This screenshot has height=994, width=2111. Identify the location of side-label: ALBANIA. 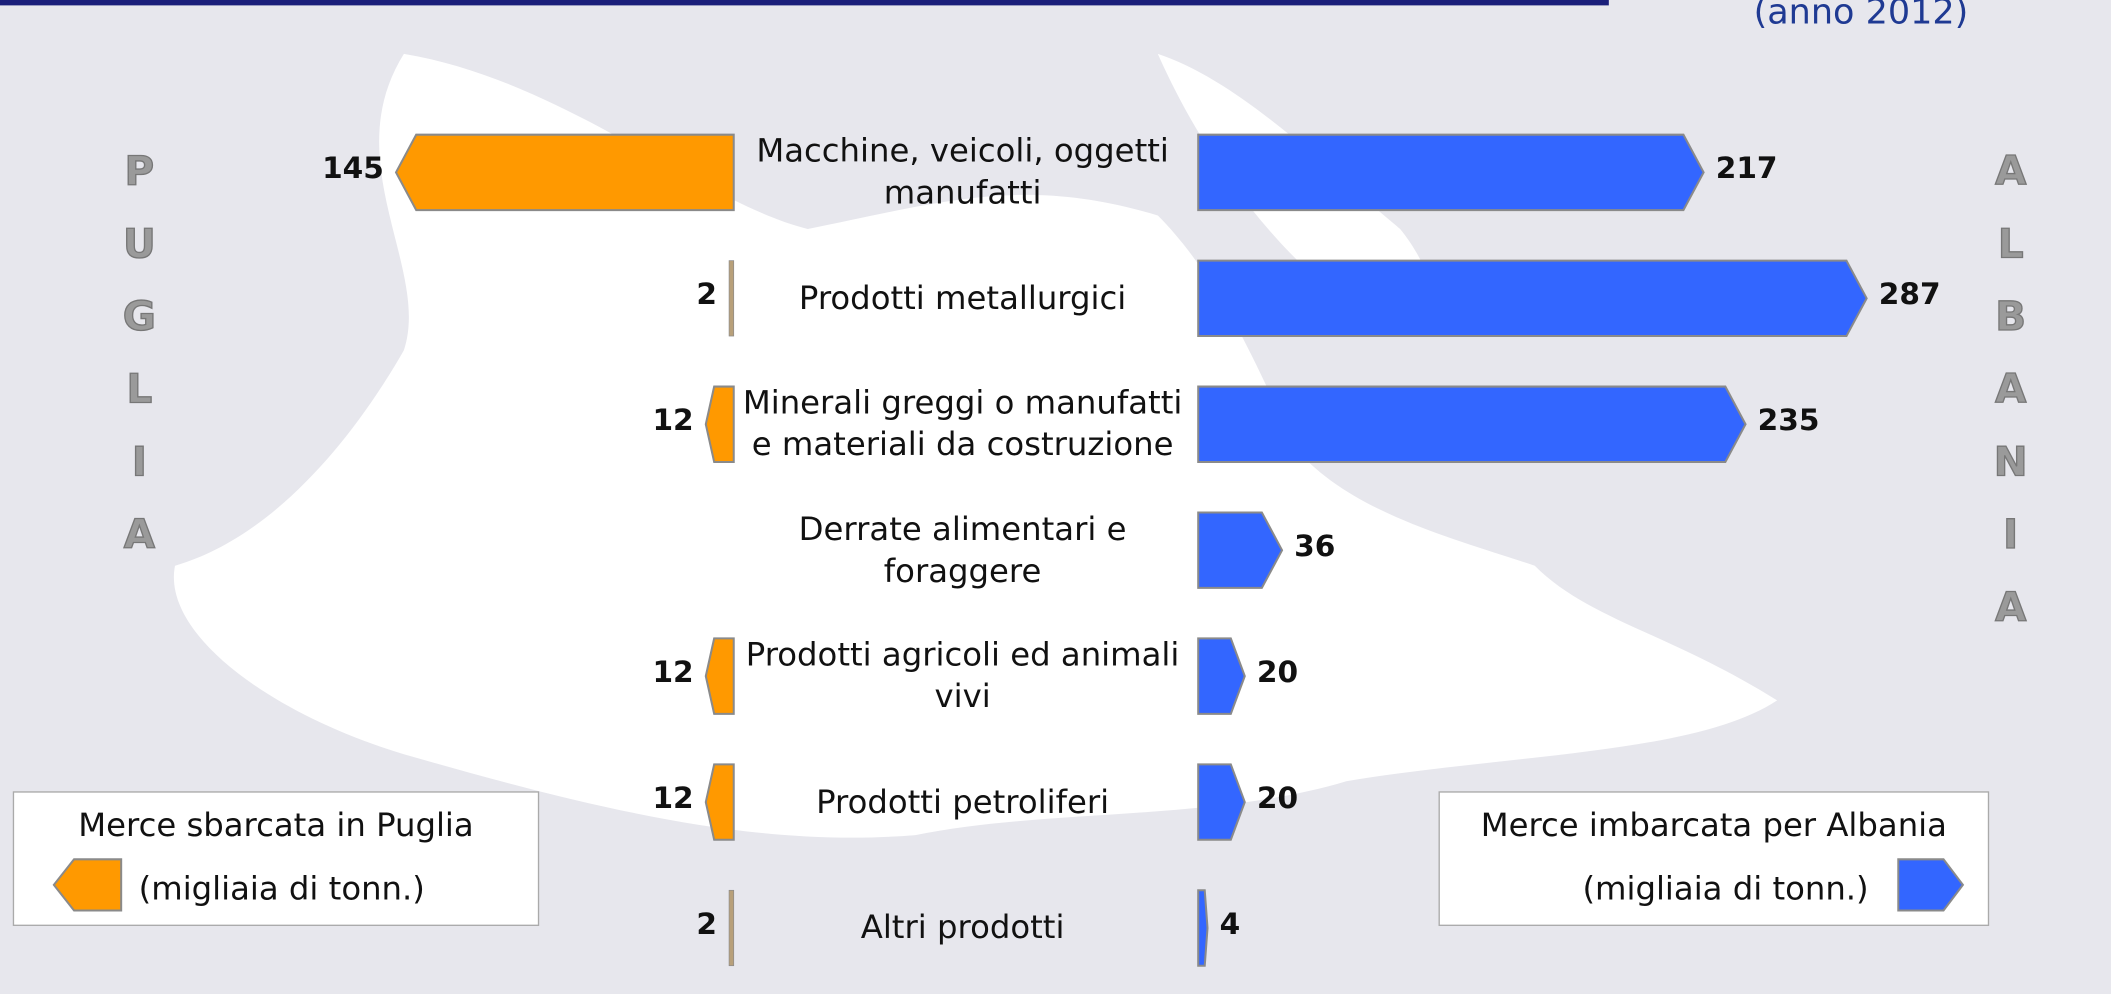
(2010, 402).